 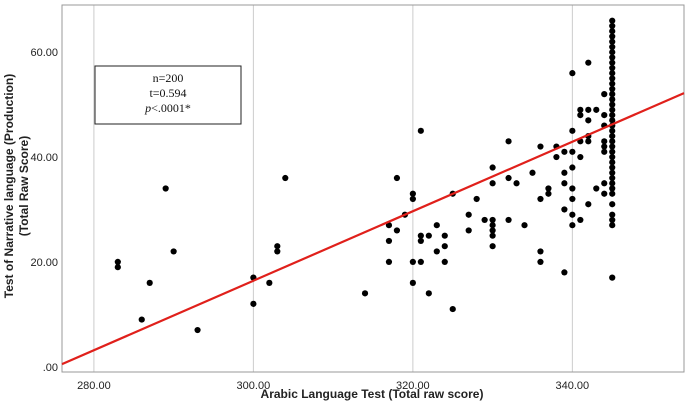 What do you see at coordinates (147, 108) in the screenshot?
I see `annotation-p-symbol: p` at bounding box center [147, 108].